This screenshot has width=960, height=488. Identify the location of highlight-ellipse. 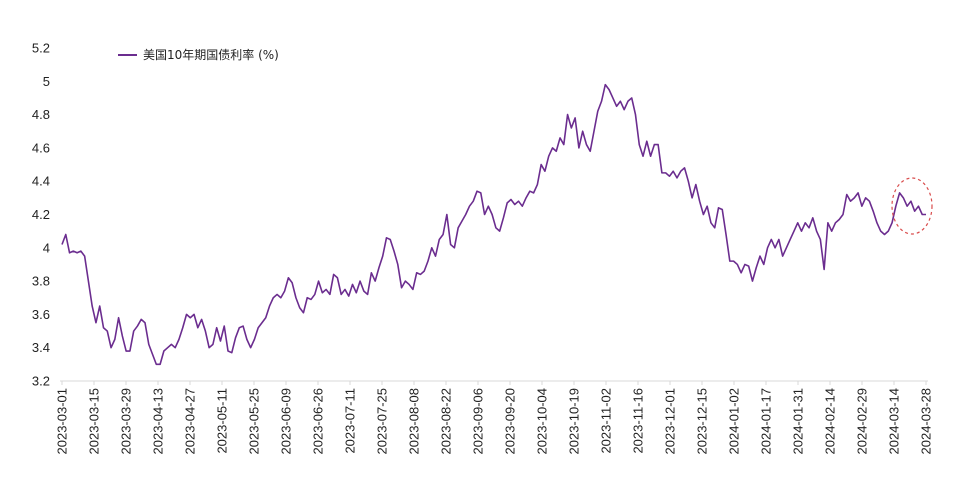
(912, 206).